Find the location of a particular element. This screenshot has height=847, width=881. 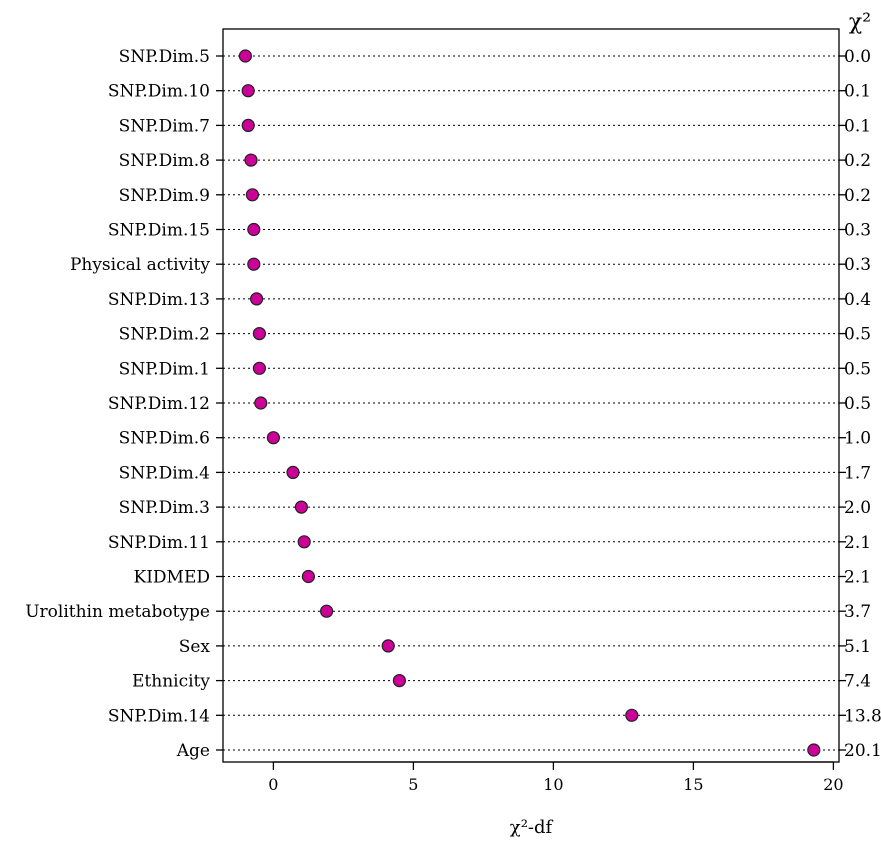

chi2-value: 1.7 is located at coordinates (857, 473).